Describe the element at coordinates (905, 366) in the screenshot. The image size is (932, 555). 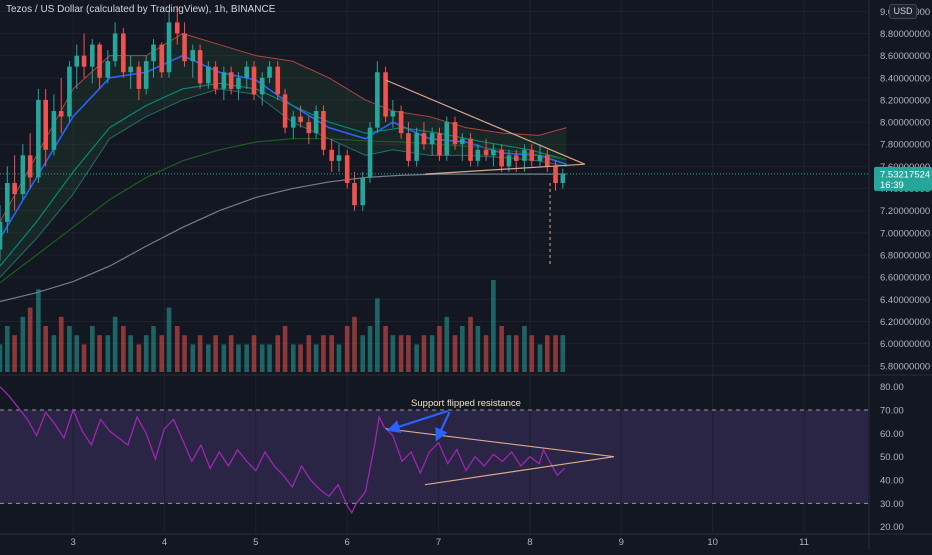
I see `price-tick-label: 5.80000000` at that location.